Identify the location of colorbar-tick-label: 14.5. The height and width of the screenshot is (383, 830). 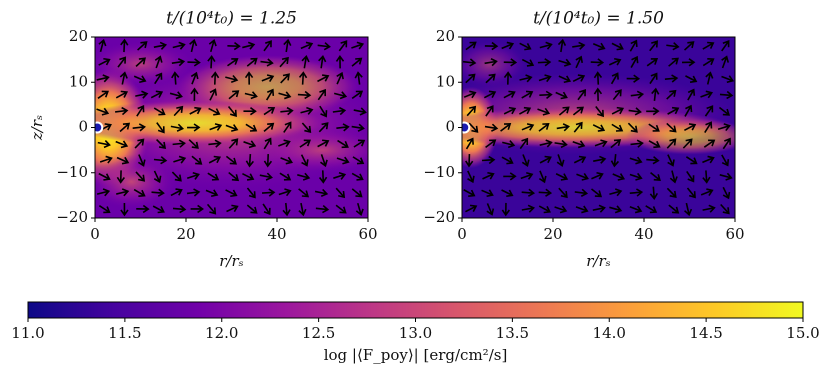
(705, 333).